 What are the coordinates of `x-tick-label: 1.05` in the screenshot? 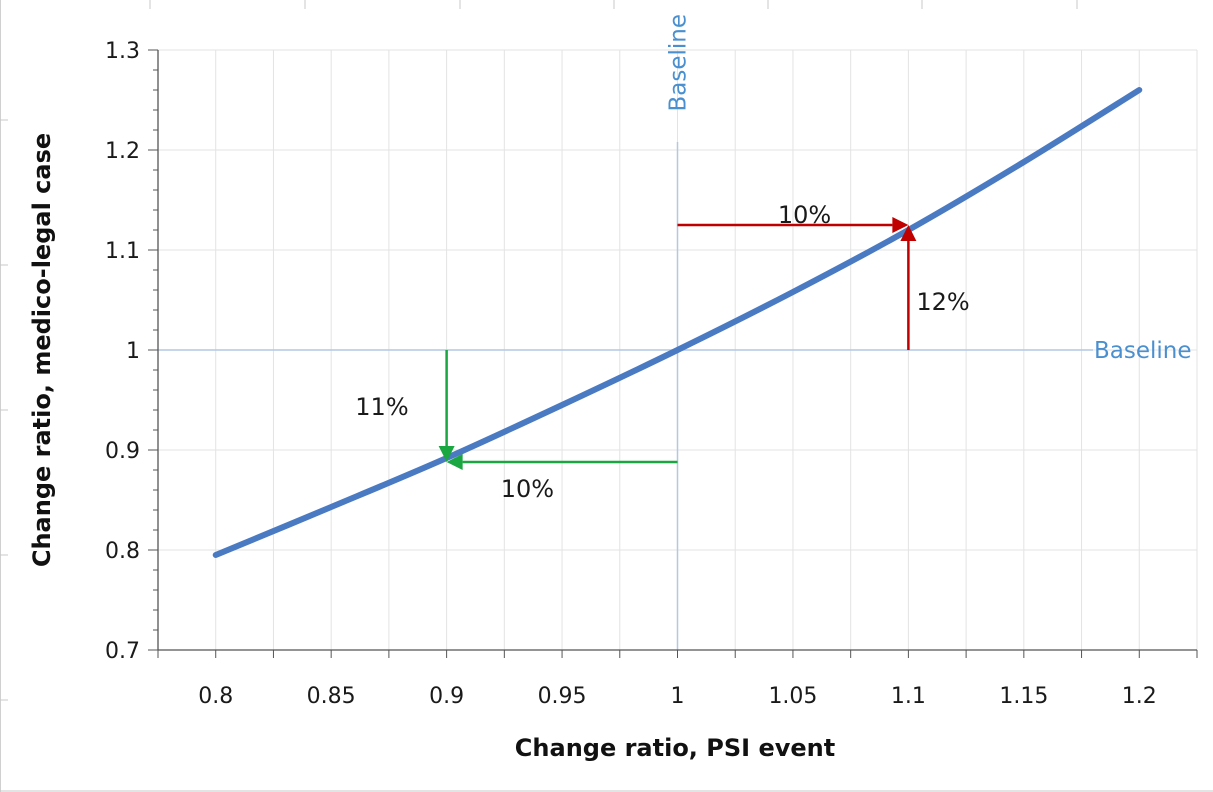 It's located at (792, 696).